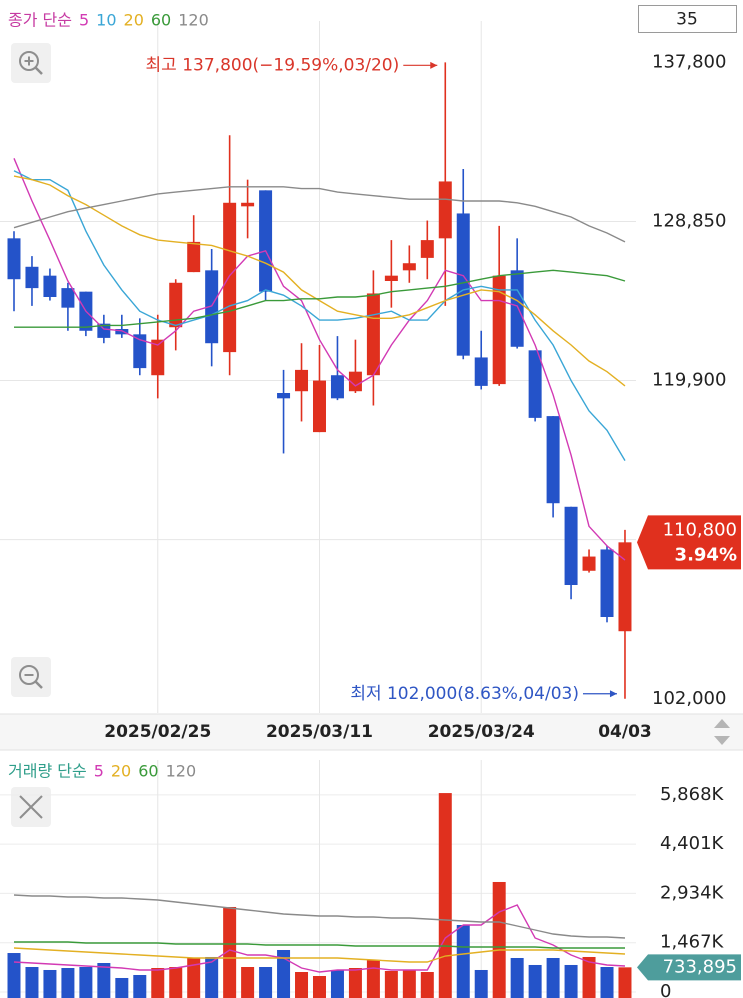  What do you see at coordinates (31, 677) in the screenshot?
I see `zoom-out-button` at bounding box center [31, 677].